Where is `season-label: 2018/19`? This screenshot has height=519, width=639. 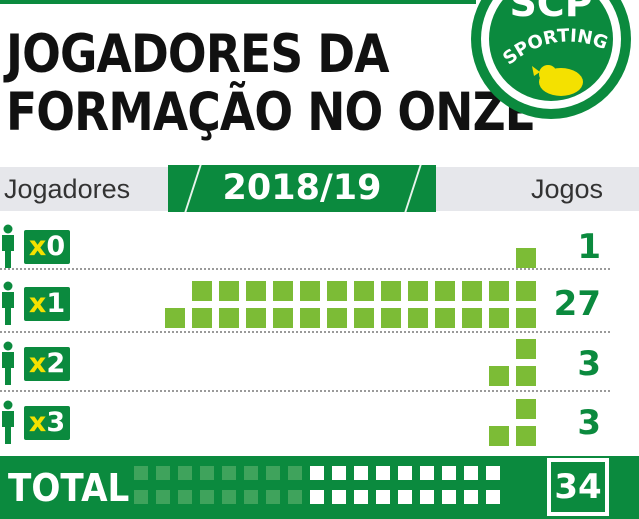
season-label: 2018/19 is located at coordinates (302, 188).